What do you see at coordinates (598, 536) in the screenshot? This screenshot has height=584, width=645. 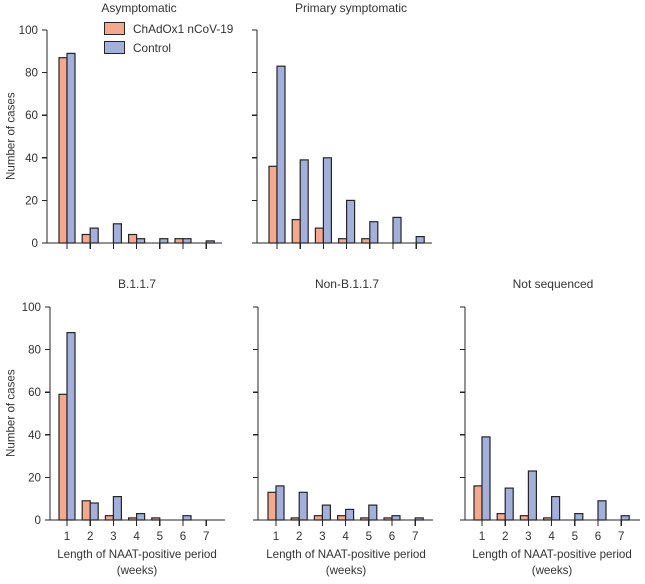 I see `x-tick-label-panel4-week6: 6` at bounding box center [598, 536].